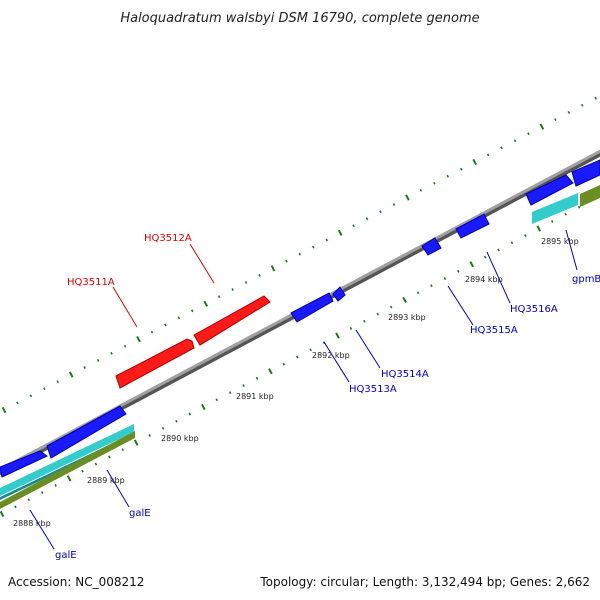 This screenshot has width=600, height=600. What do you see at coordinates (405, 374) in the screenshot?
I see `gene-label-hq3514a: HQ3514A` at bounding box center [405, 374].